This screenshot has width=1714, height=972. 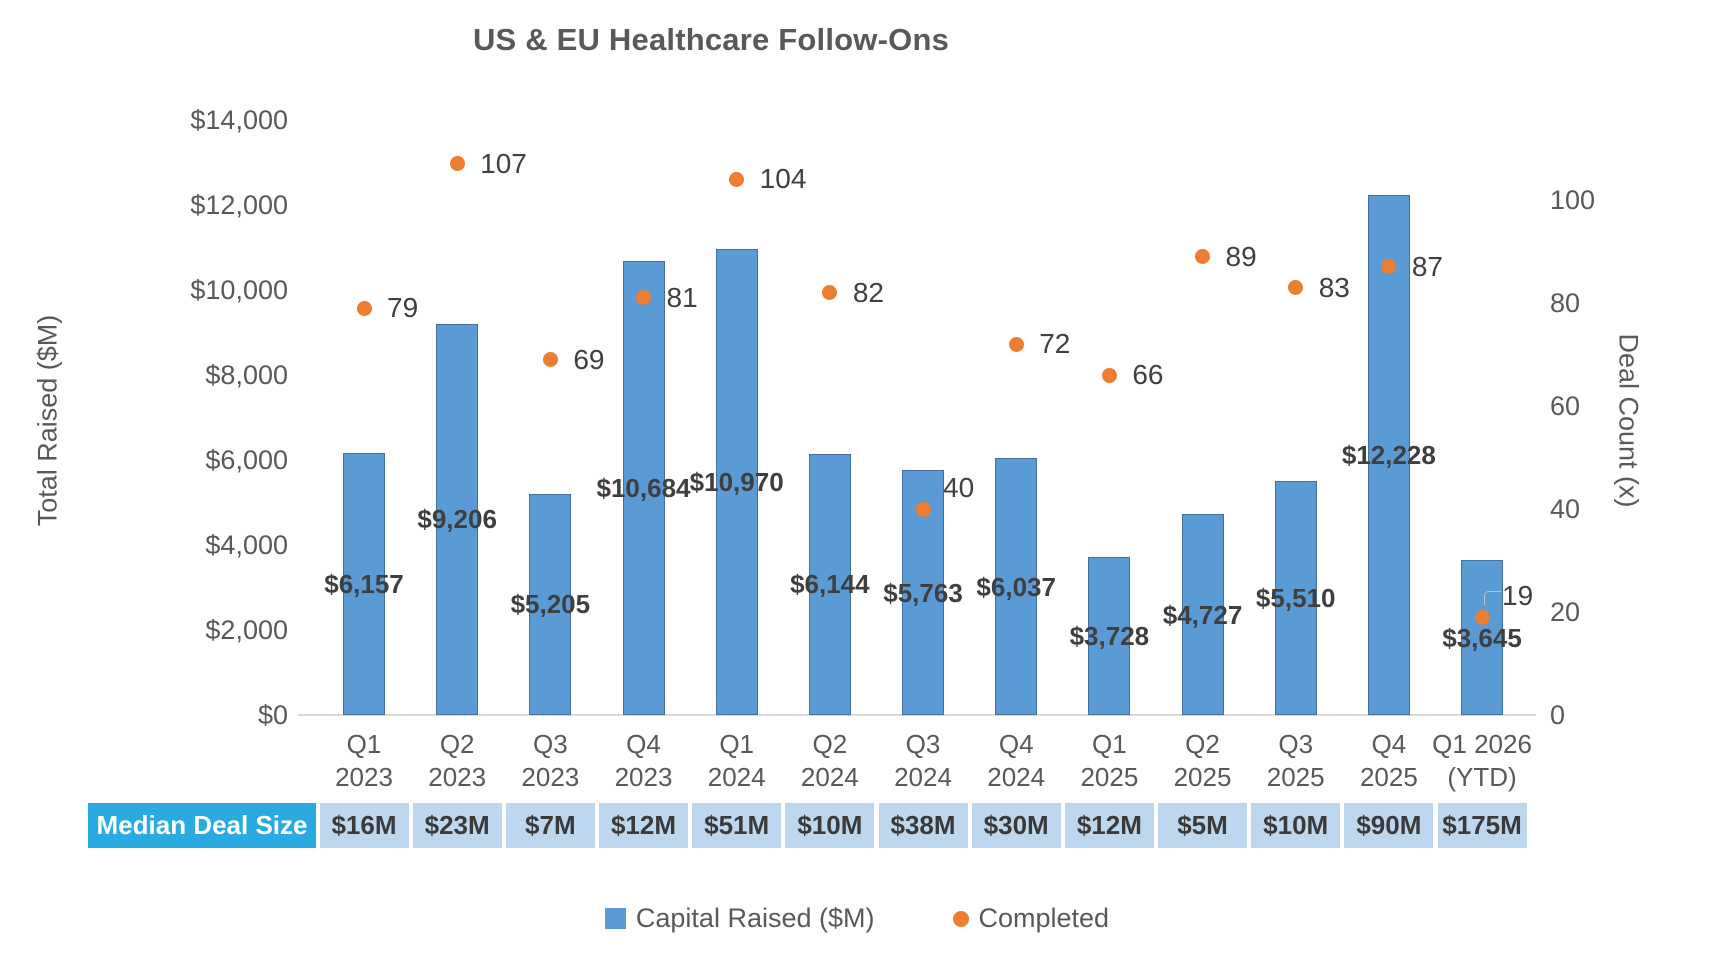 I want to click on x-axis-label-q4-2024: Q4 2024, so click(x=1016, y=761).